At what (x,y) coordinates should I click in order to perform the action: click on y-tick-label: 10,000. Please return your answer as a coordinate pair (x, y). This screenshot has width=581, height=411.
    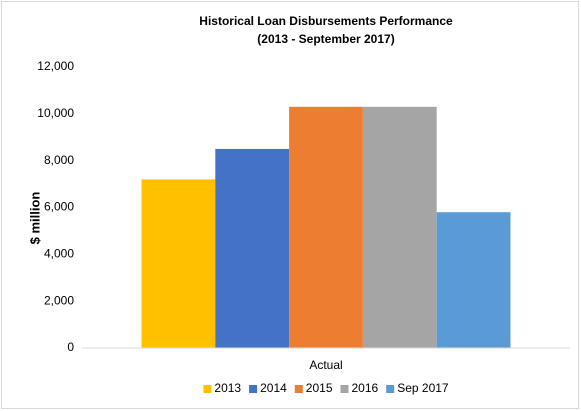
    Looking at the image, I should click on (55, 113).